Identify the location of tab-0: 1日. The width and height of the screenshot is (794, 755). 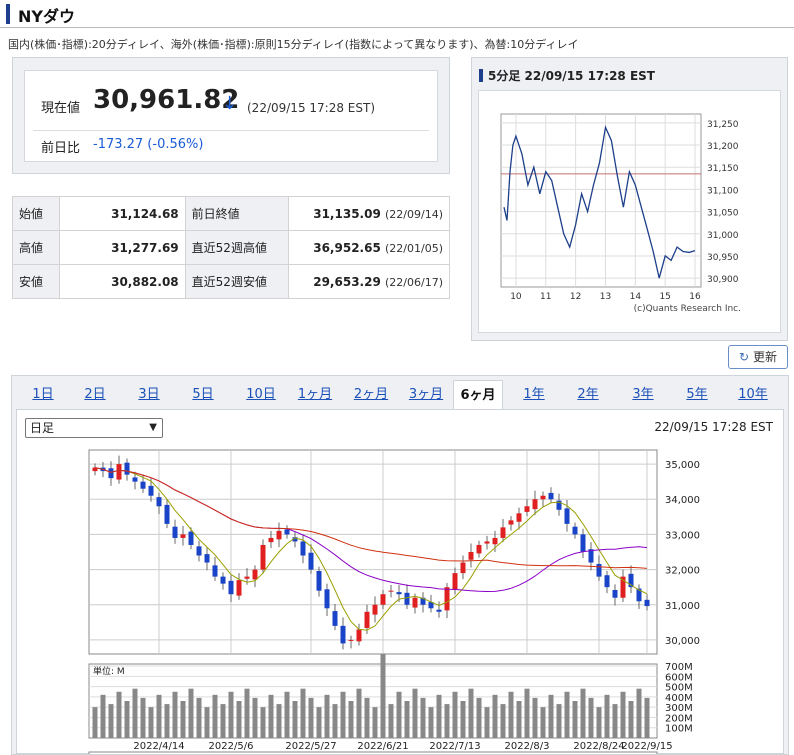
(43, 394).